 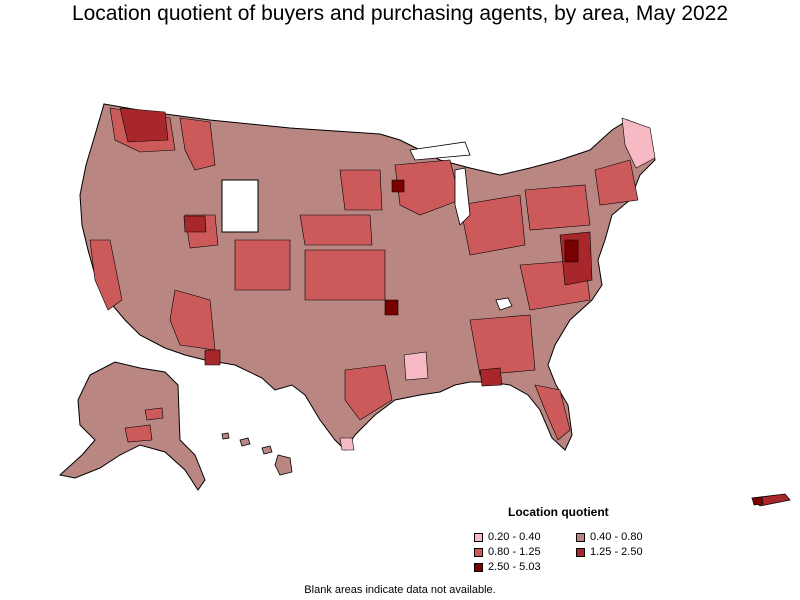 What do you see at coordinates (154, 414) in the screenshot?
I see `region-anchorage` at bounding box center [154, 414].